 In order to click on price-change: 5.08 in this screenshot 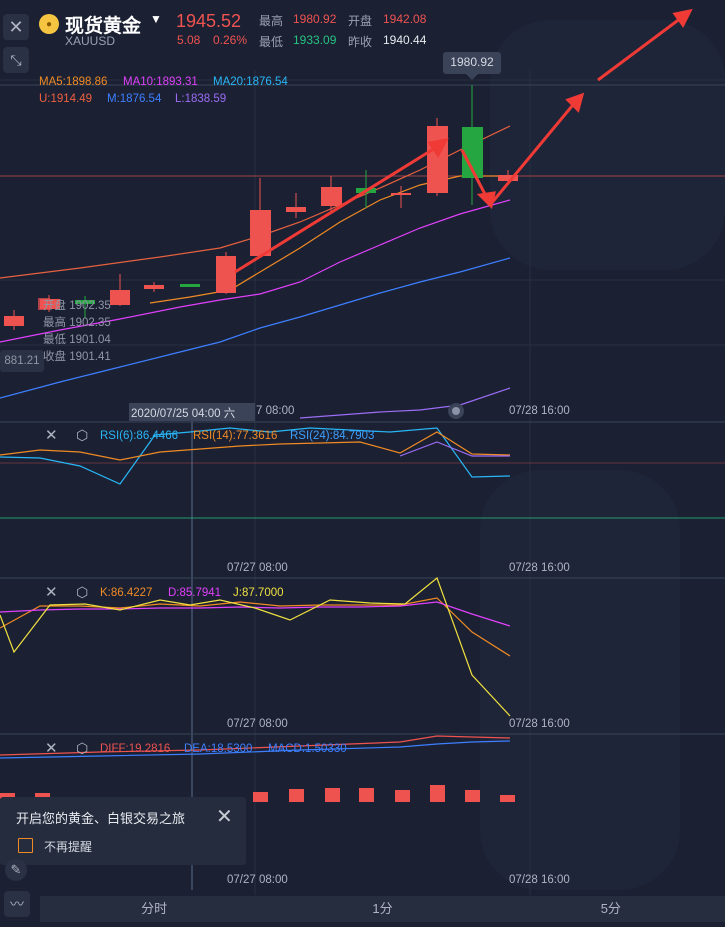, I will do `click(189, 40)`.